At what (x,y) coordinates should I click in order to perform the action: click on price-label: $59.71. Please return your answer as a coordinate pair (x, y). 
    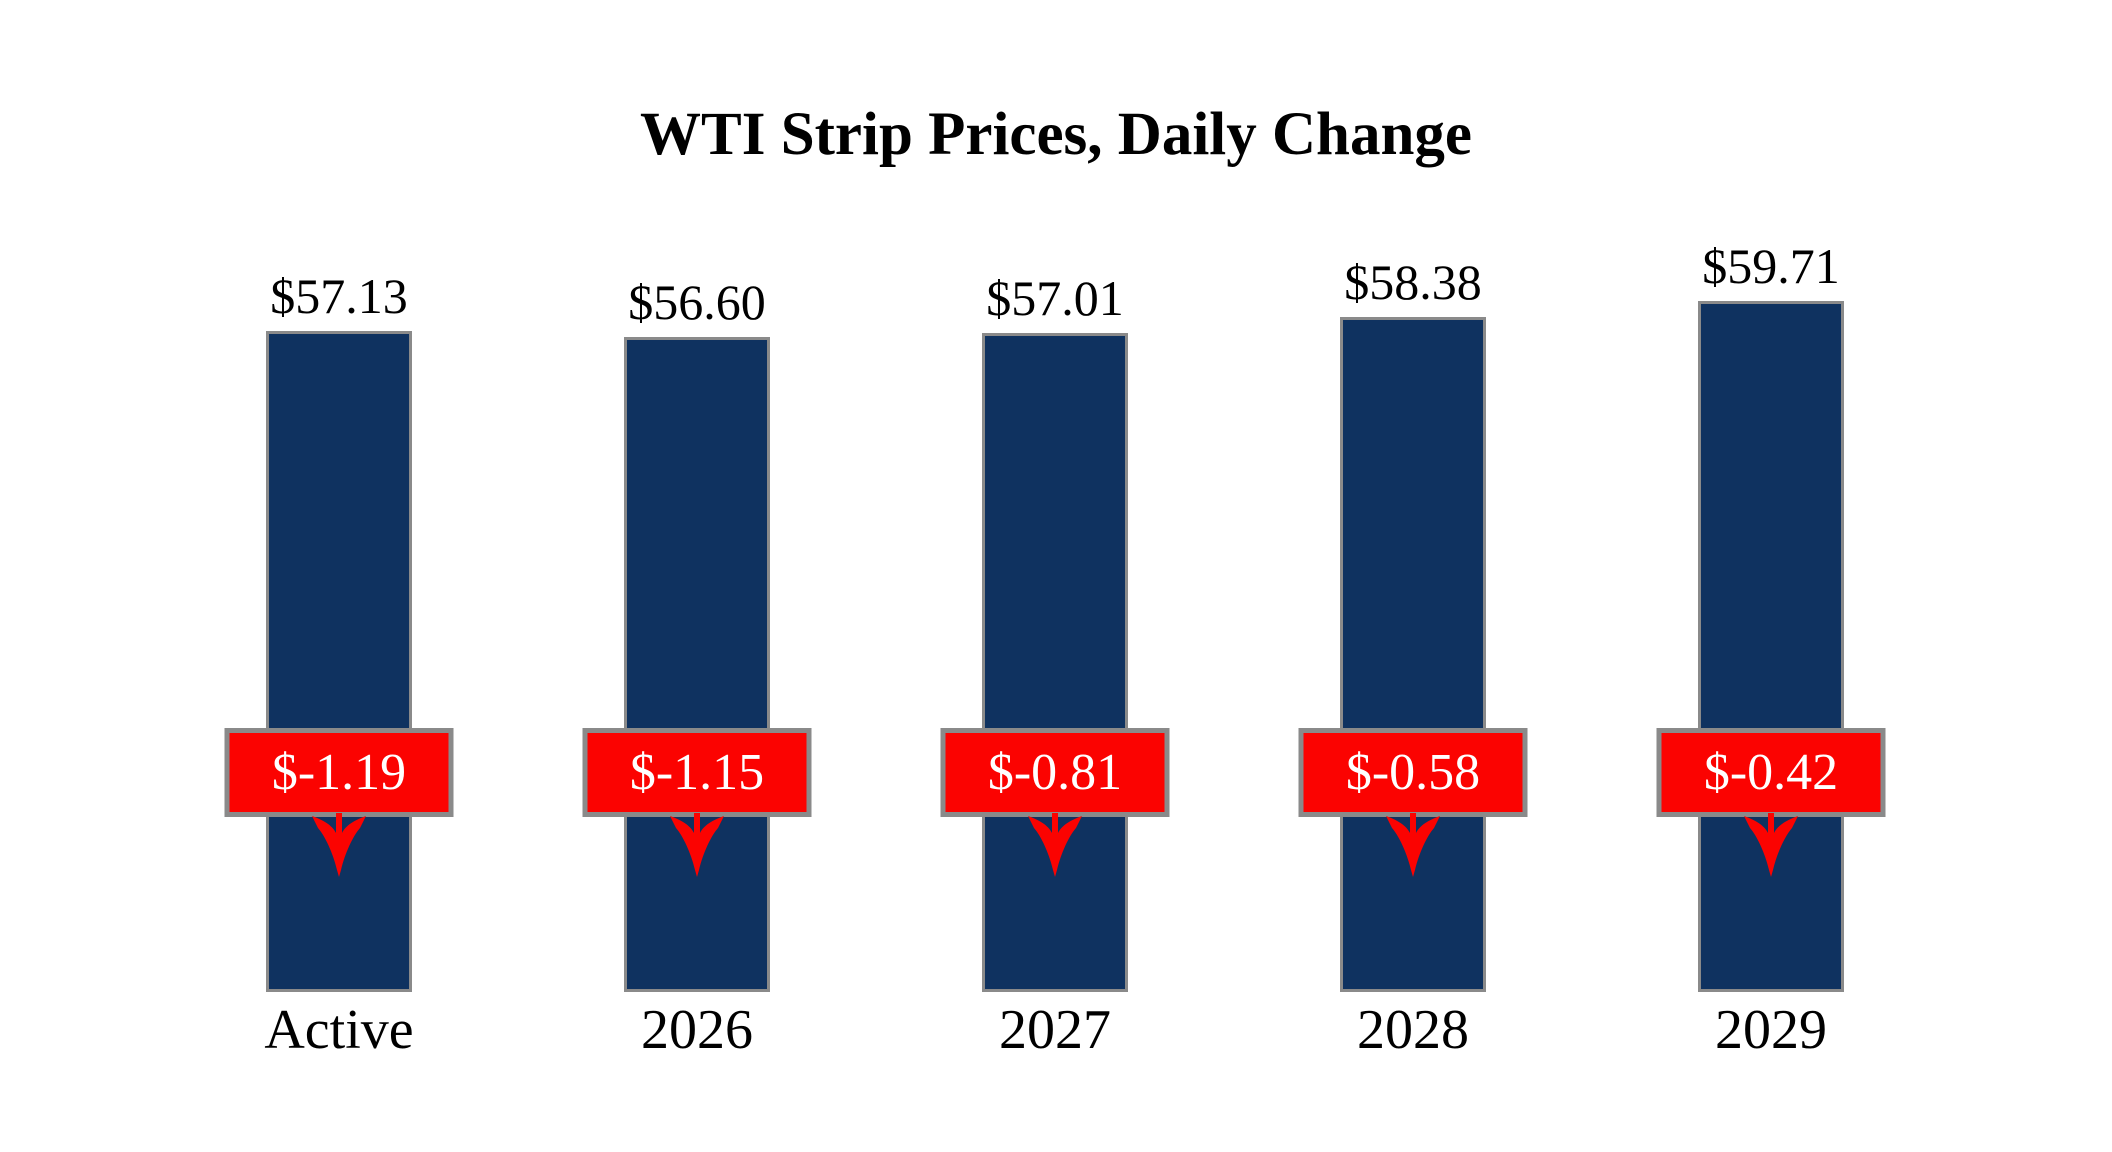
    Looking at the image, I should click on (1771, 266).